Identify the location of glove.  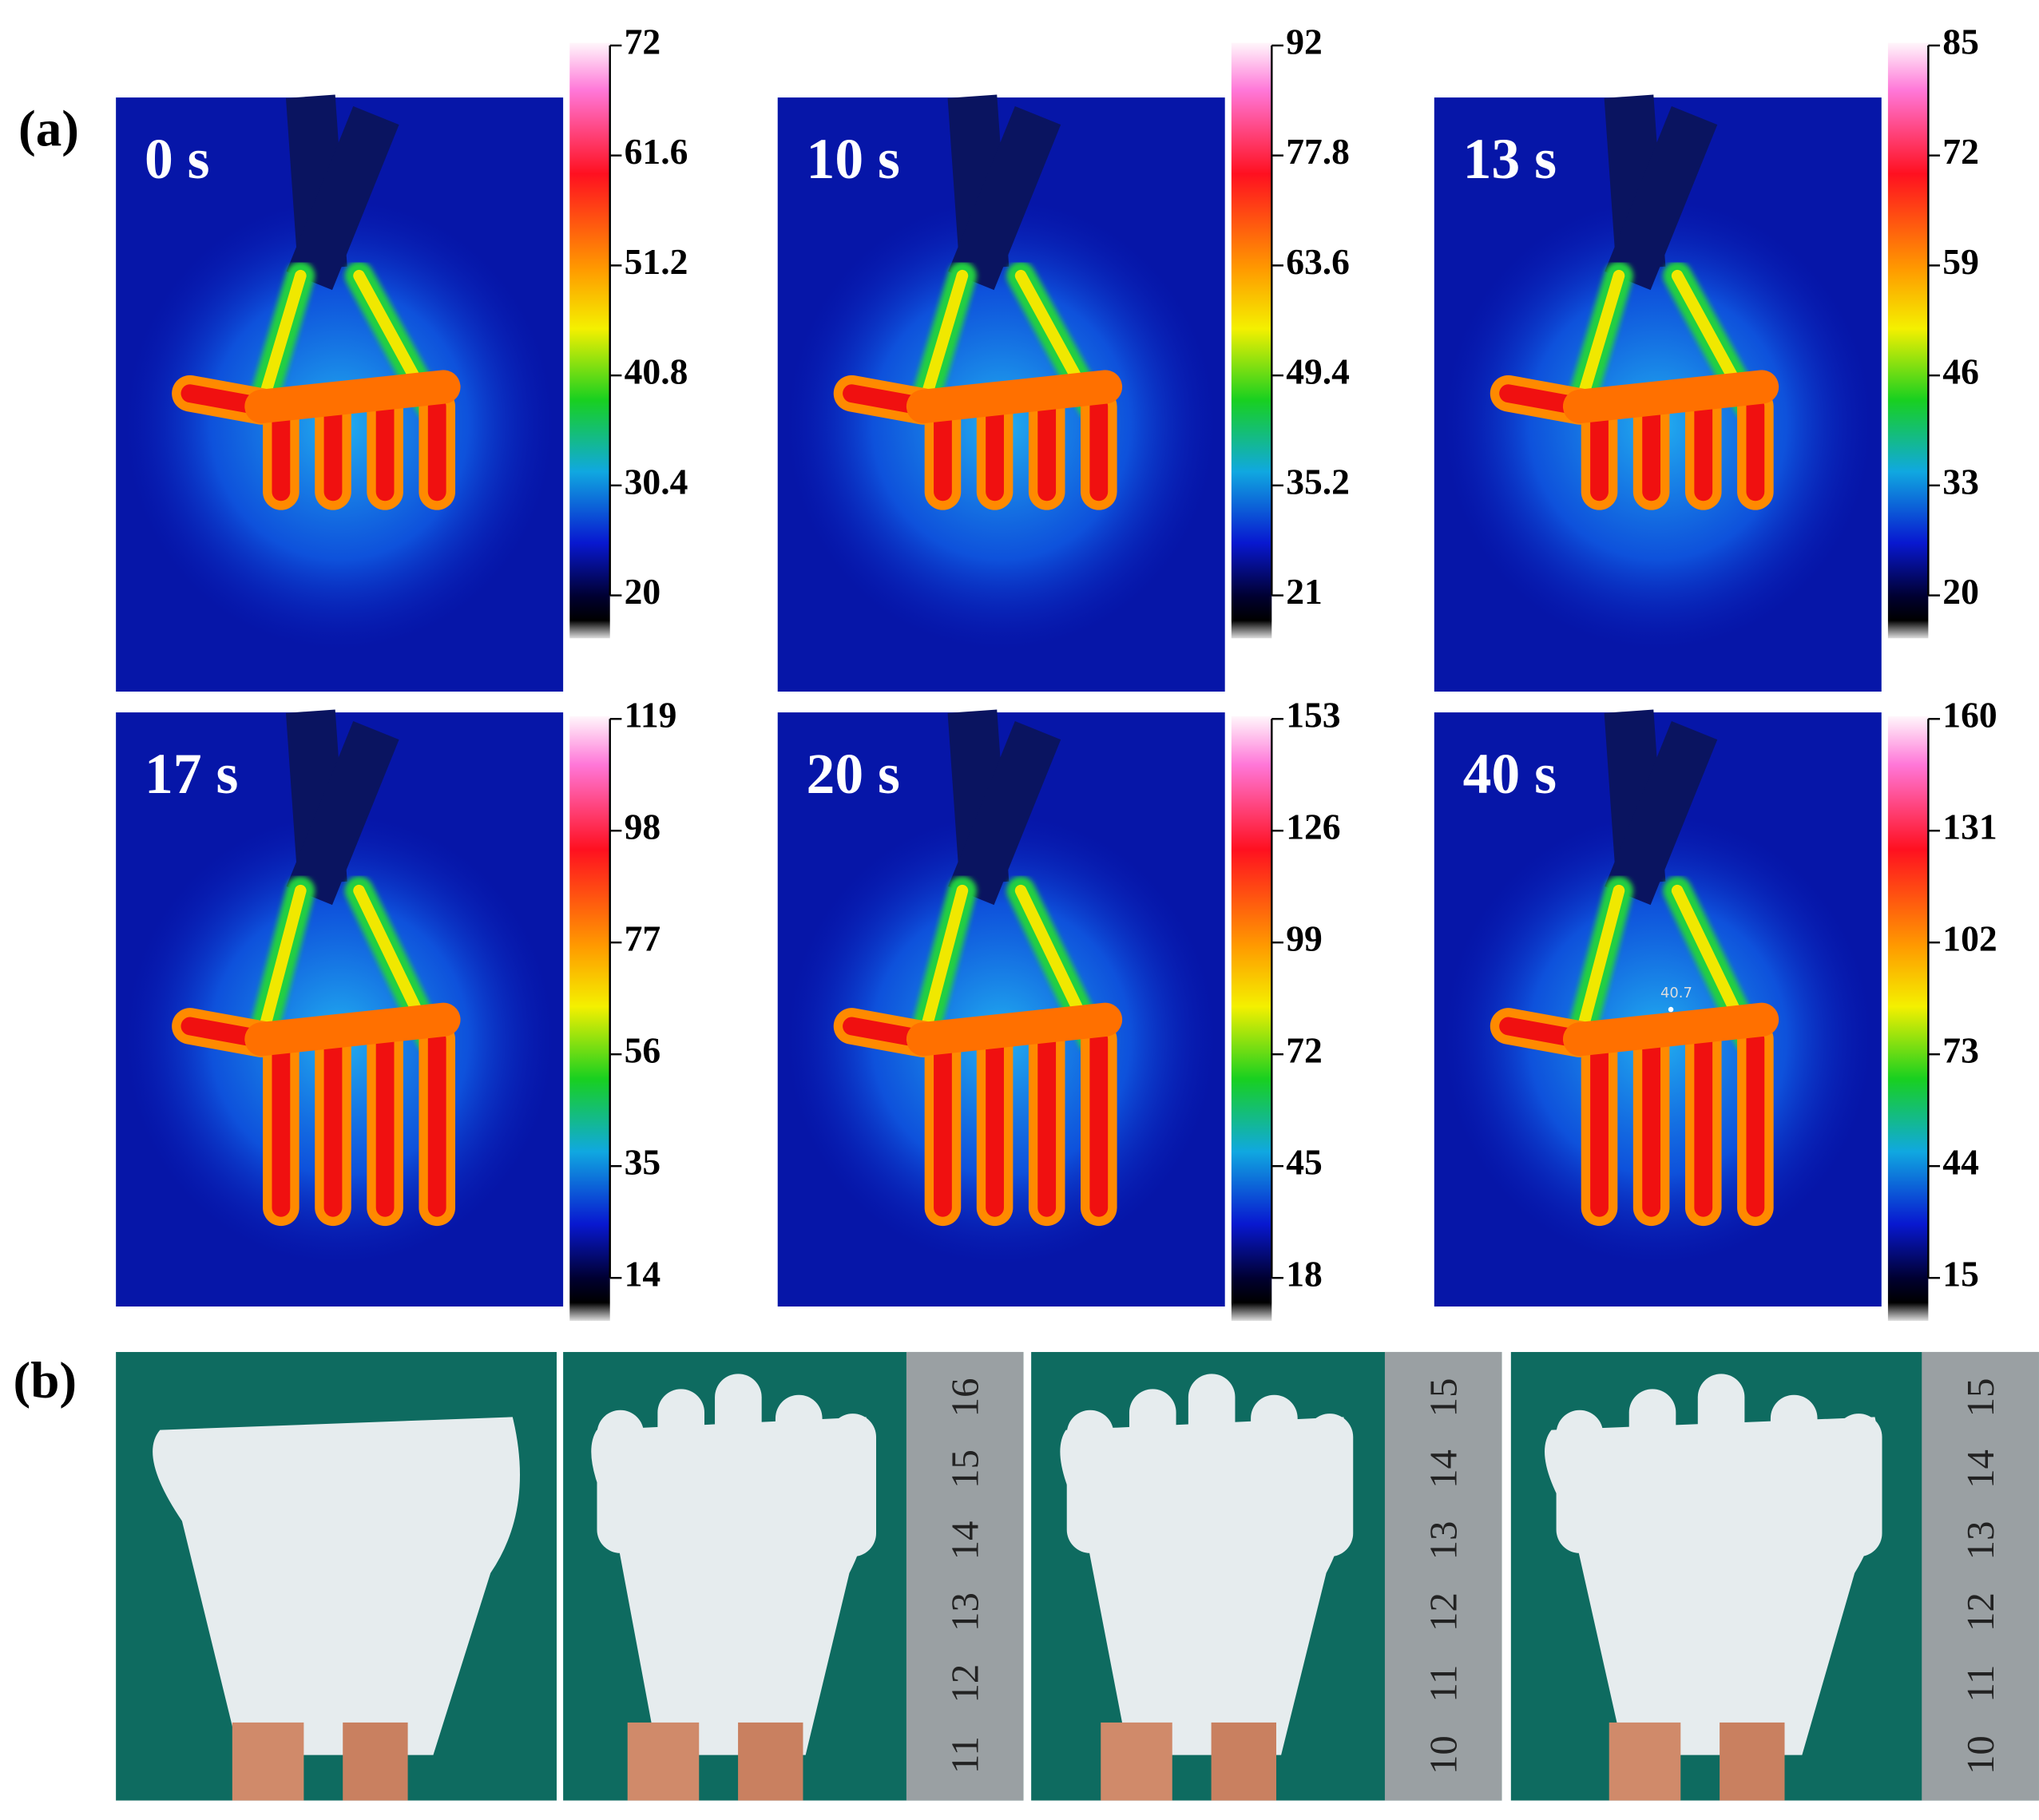
(336, 1586).